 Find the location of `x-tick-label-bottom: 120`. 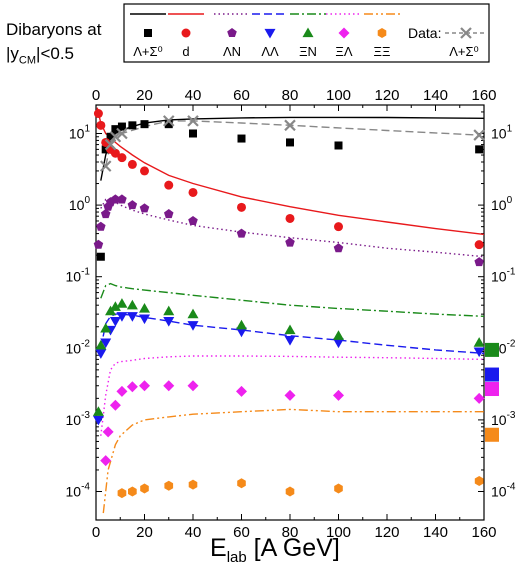

x-tick-label-bottom: 120 is located at coordinates (386, 532).